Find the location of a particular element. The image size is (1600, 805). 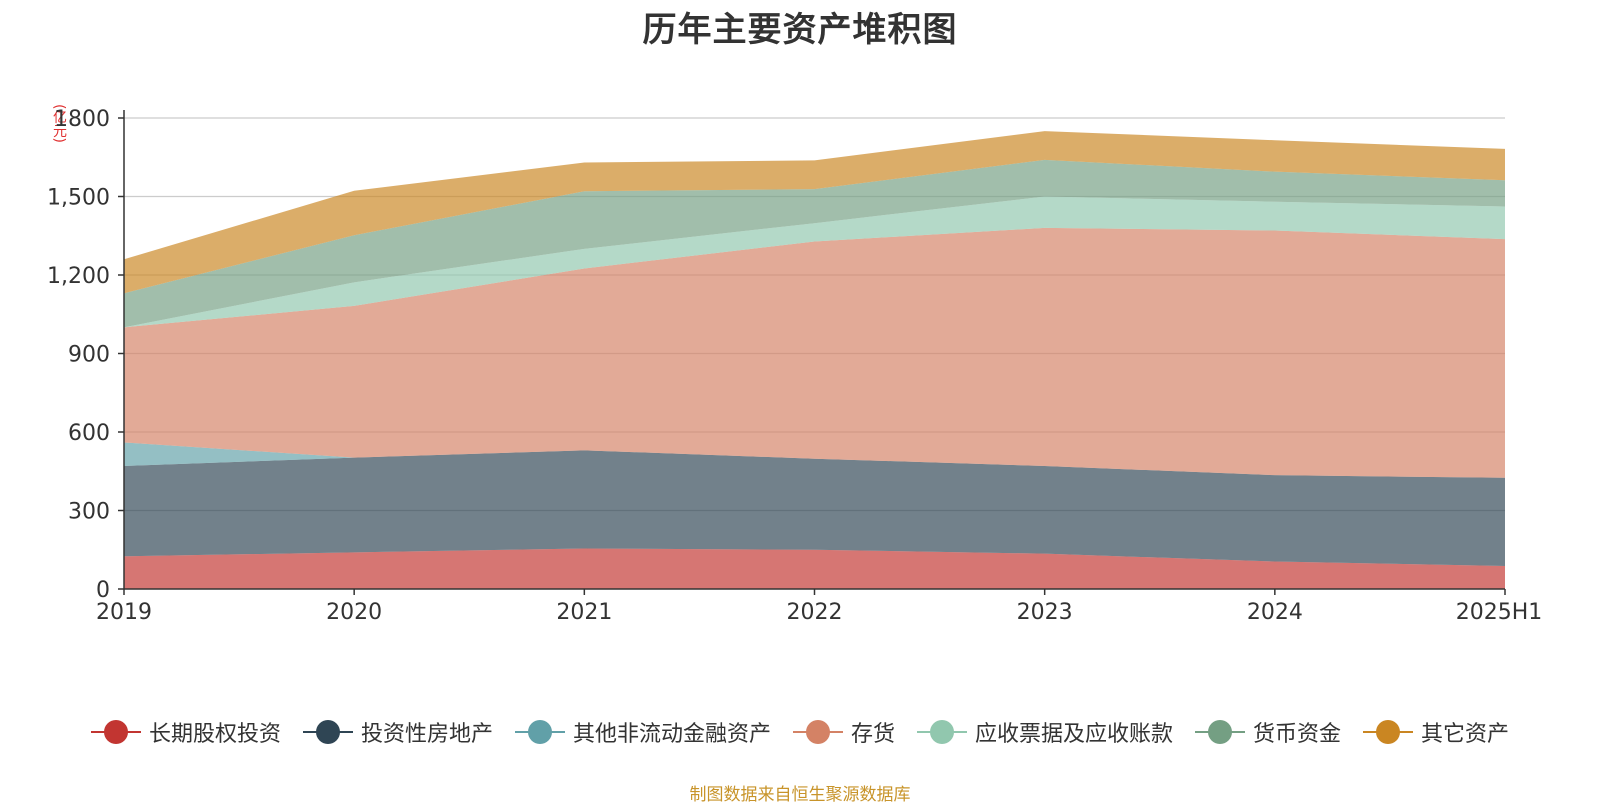

x-tick-label-1: 2020 is located at coordinates (354, 612).